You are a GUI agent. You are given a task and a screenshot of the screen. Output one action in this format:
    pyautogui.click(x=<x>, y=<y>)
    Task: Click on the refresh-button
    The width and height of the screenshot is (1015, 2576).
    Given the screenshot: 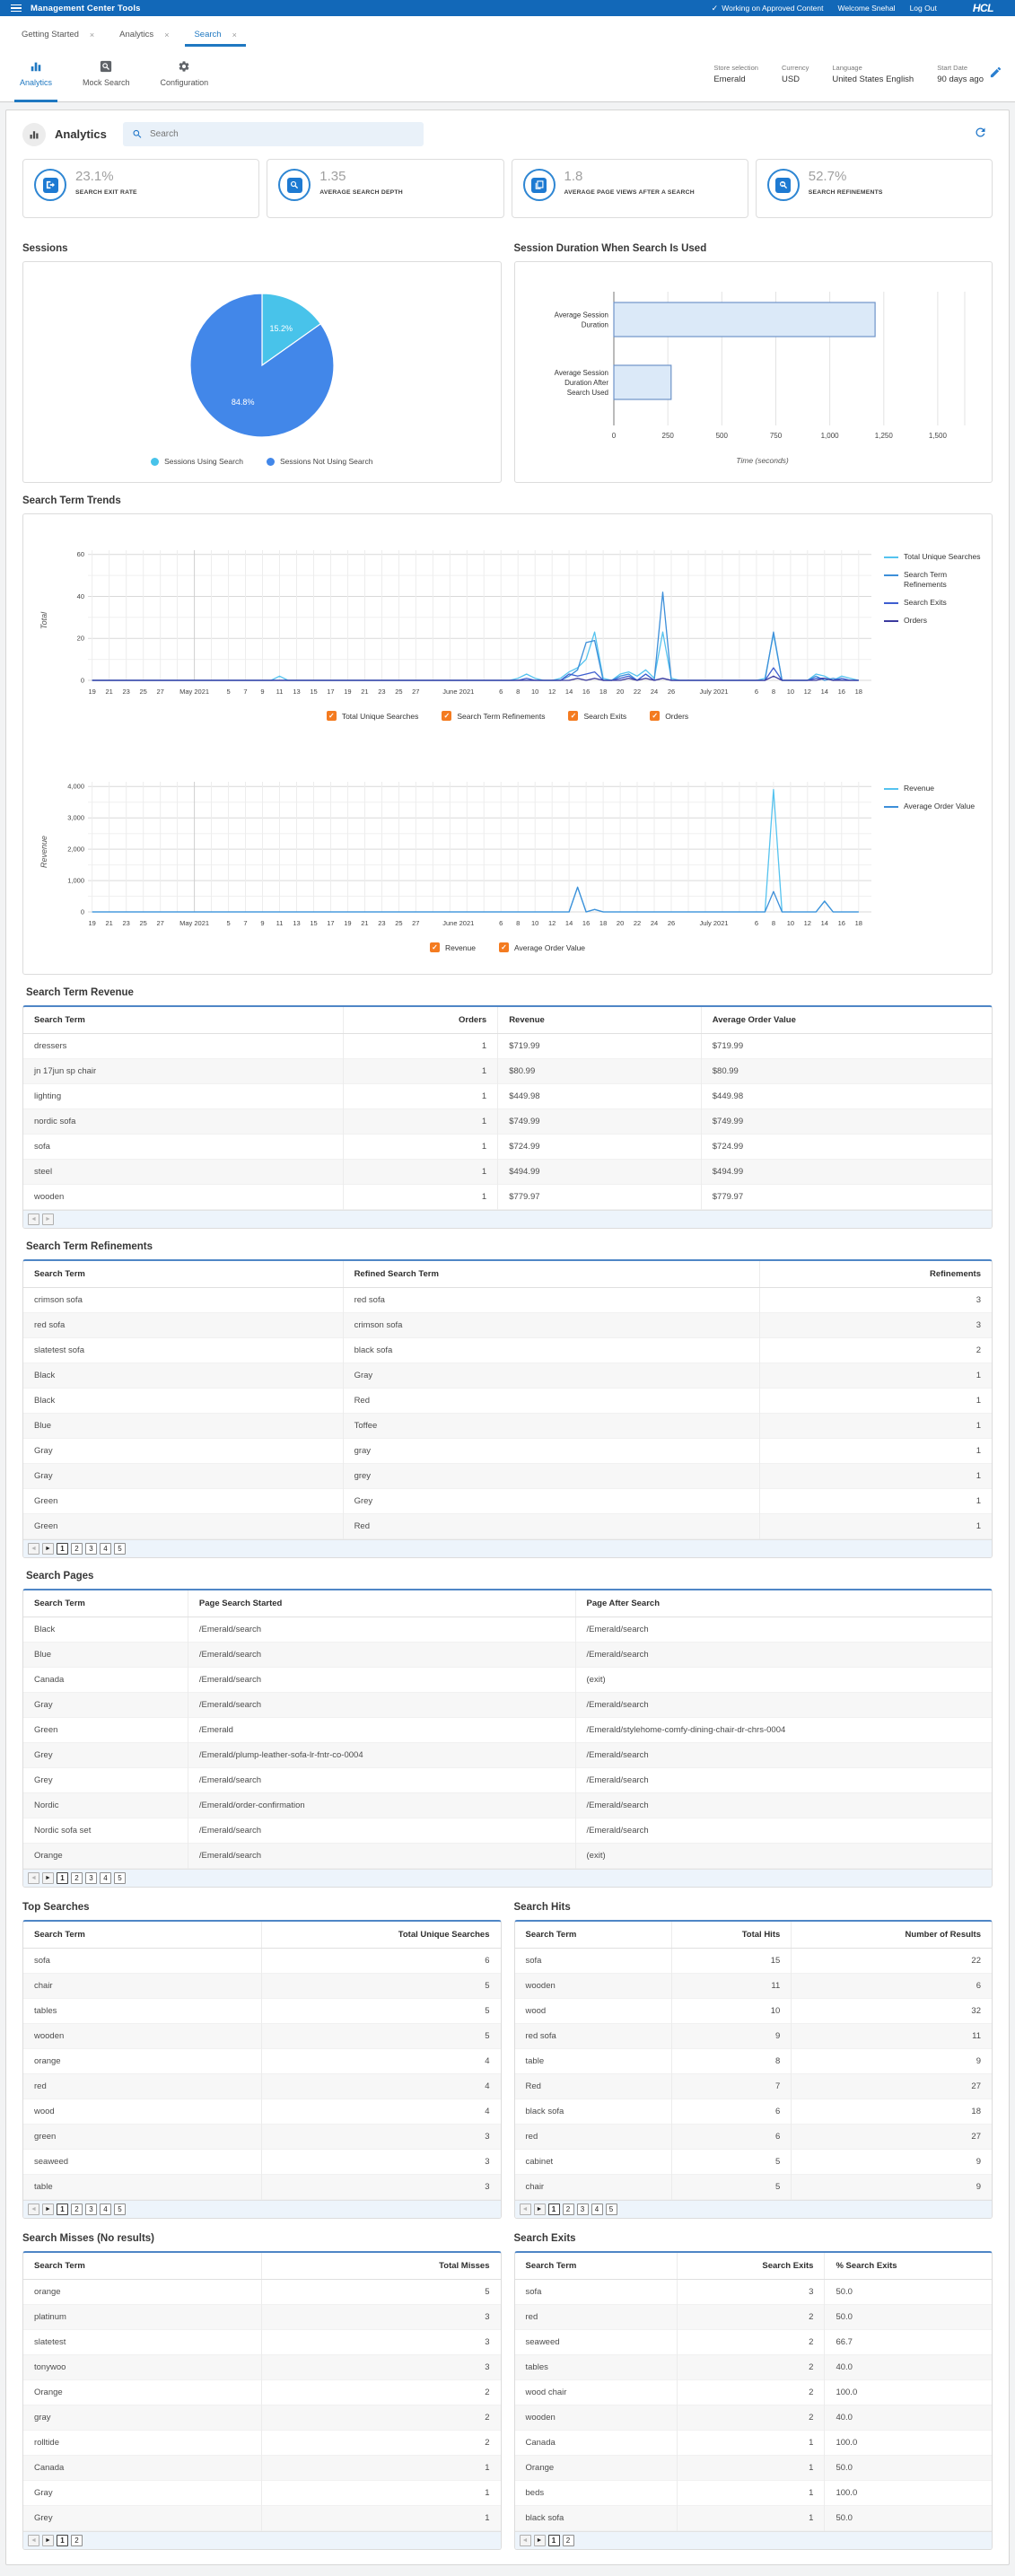 What is the action you would take?
    pyautogui.click(x=981, y=135)
    